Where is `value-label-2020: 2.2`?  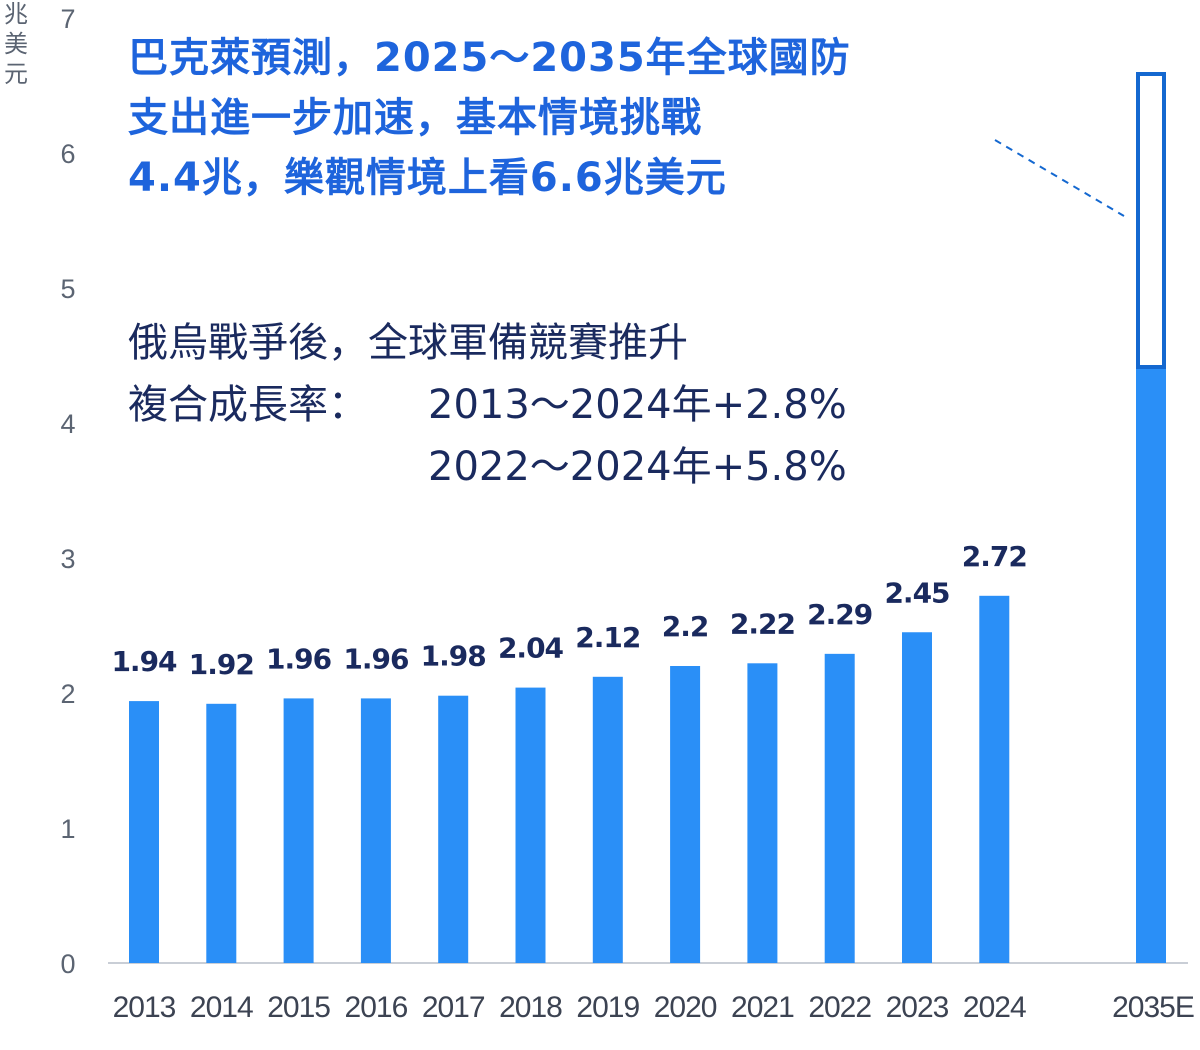
value-label-2020: 2.2 is located at coordinates (685, 626).